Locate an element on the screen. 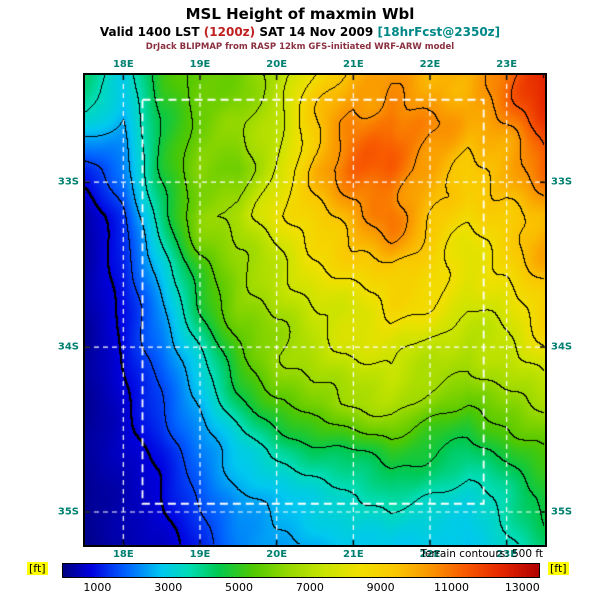  colorbar-tick-label: 7000 is located at coordinates (309, 587).